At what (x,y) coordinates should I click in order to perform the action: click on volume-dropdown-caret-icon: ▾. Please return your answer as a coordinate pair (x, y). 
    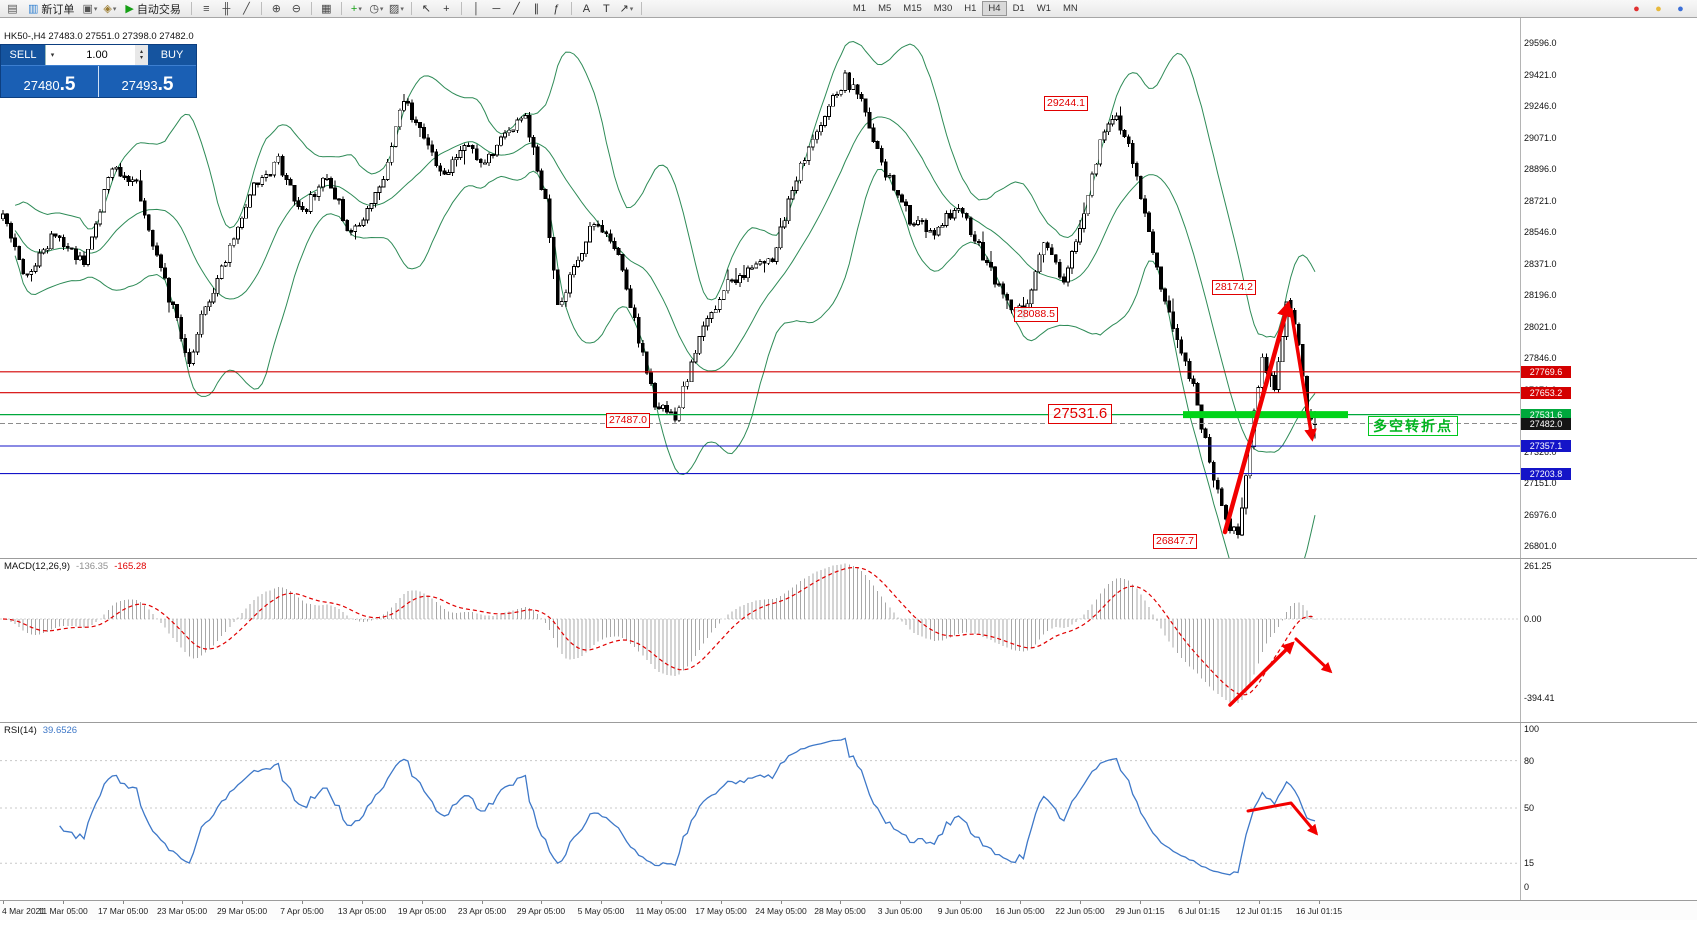
    Looking at the image, I should click on (52, 55).